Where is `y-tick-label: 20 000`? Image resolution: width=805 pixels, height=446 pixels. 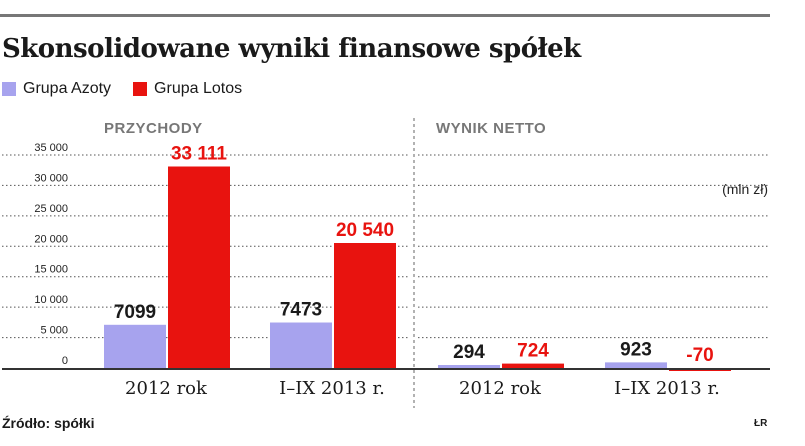
y-tick-label: 20 000 is located at coordinates (51, 239).